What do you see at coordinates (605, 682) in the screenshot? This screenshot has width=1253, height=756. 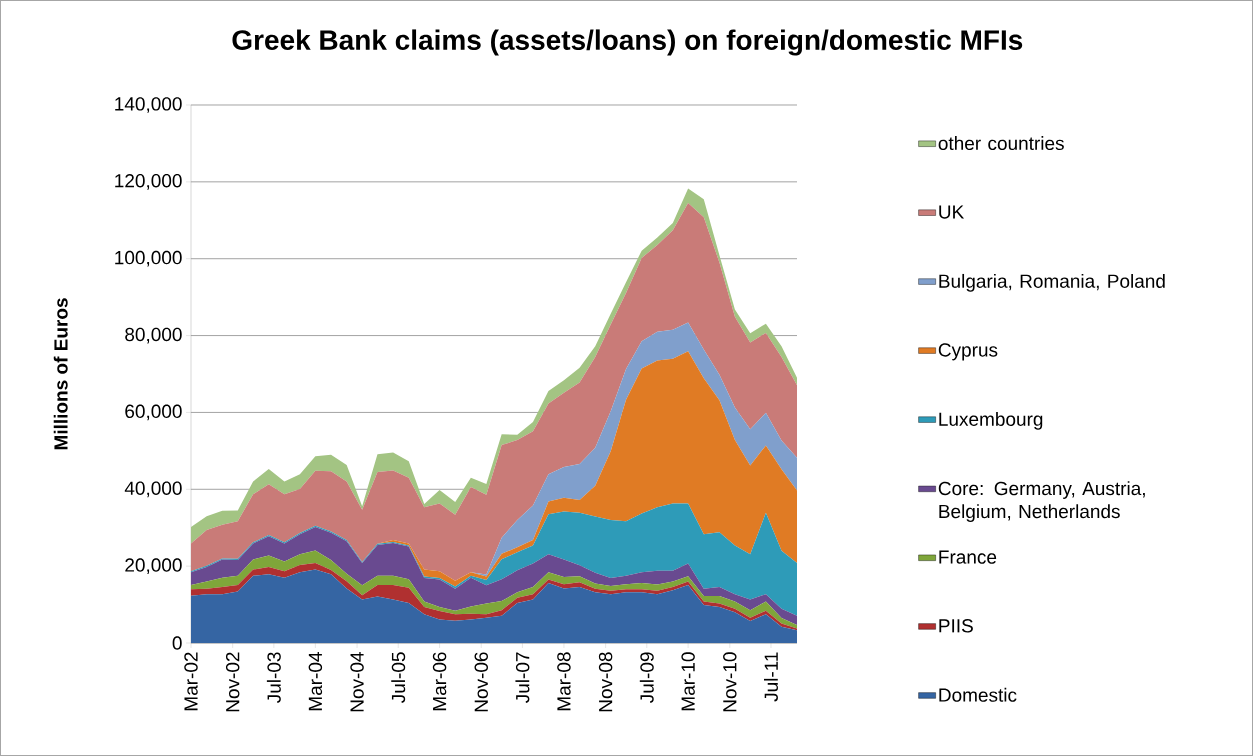 I see `x-tick-label: Nov-08` at bounding box center [605, 682].